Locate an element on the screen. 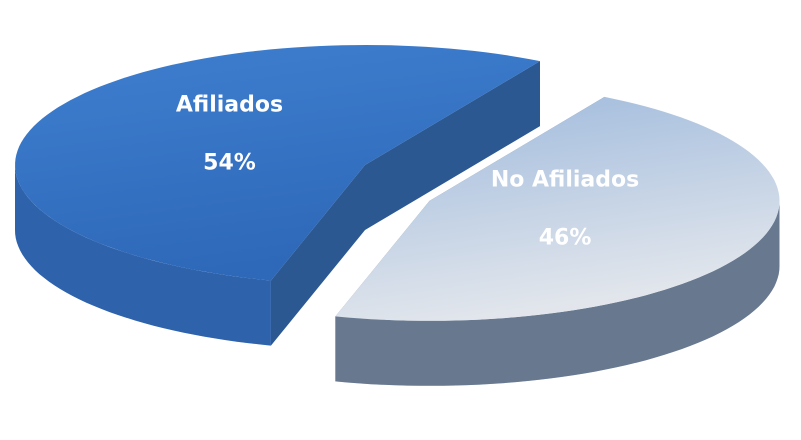  slice-wall-shade is located at coordinates (143, 255).